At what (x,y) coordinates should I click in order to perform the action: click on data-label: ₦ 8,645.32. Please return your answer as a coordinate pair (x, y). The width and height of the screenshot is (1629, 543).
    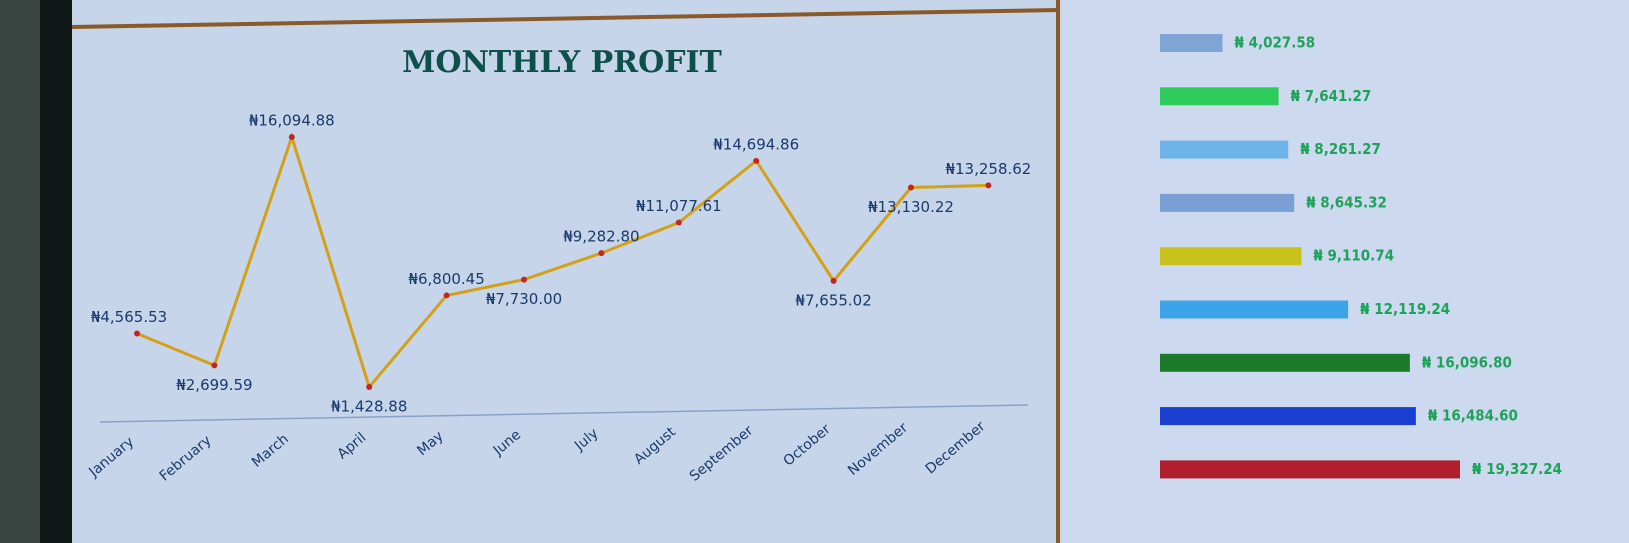
    Looking at the image, I should click on (1346, 202).